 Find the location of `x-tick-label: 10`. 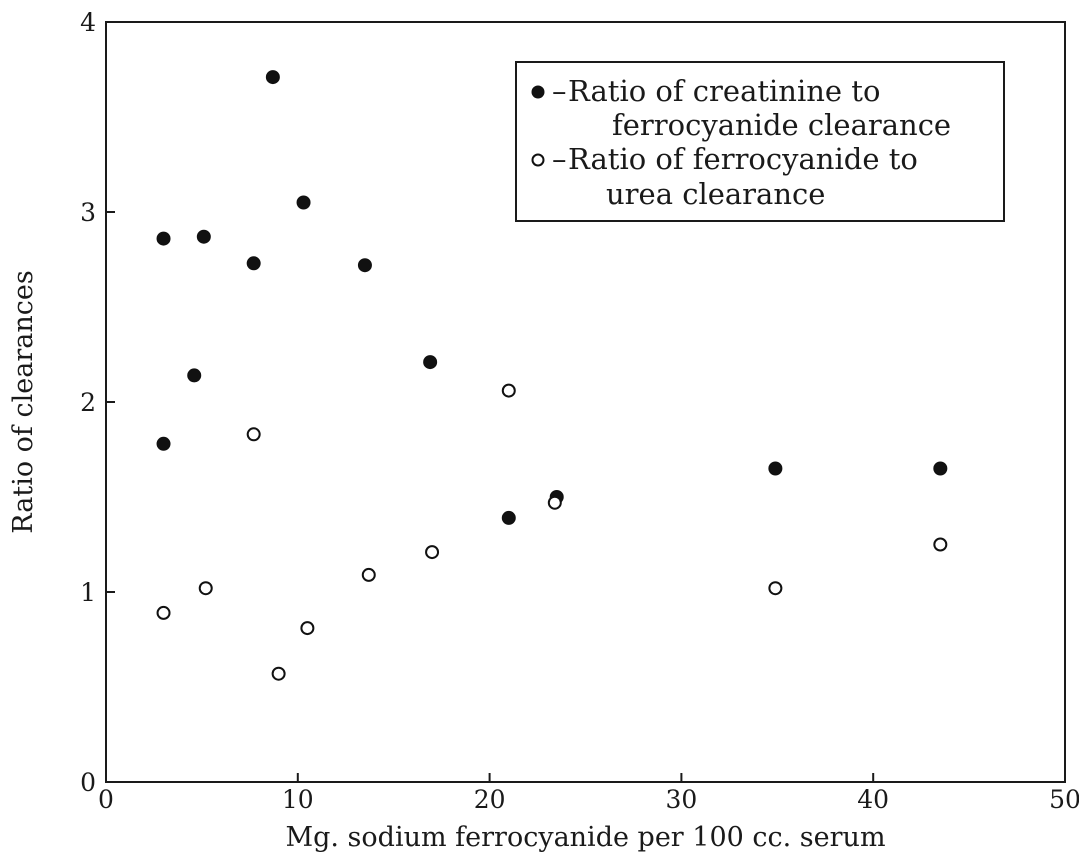

x-tick-label: 10 is located at coordinates (298, 799).